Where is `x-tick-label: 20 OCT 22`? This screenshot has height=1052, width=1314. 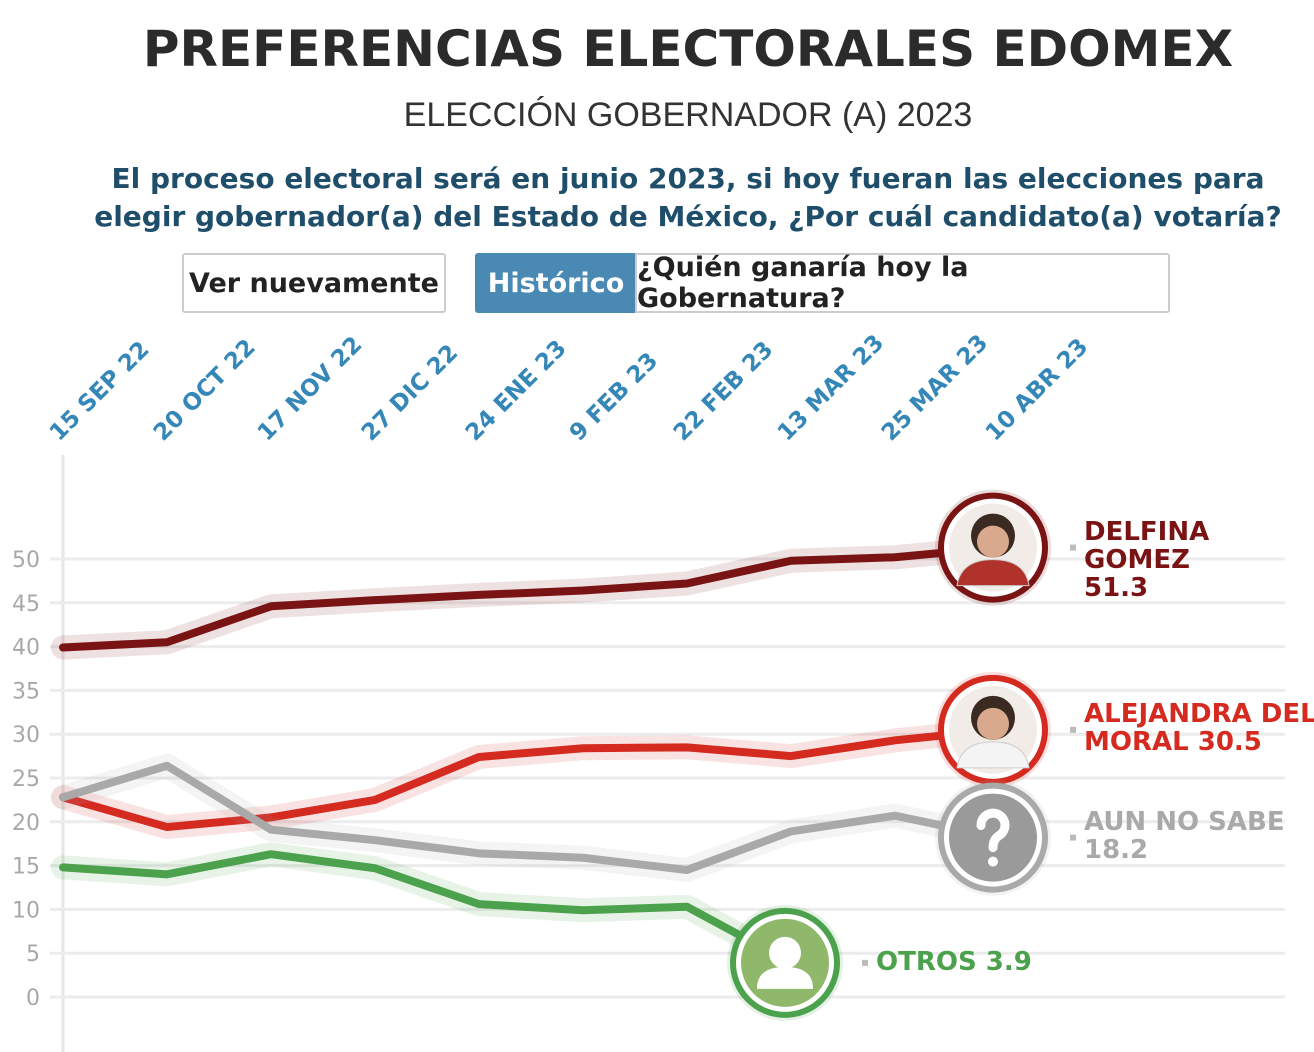 x-tick-label: 20 OCT 22 is located at coordinates (205, 390).